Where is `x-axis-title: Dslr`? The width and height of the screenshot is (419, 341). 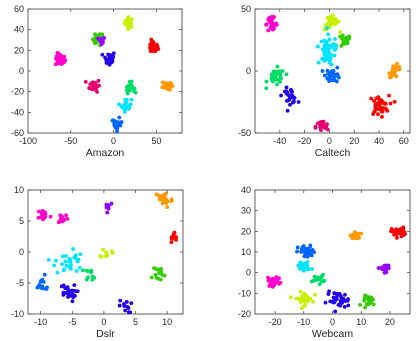
x-axis-title: Dslr is located at coordinates (105, 334).